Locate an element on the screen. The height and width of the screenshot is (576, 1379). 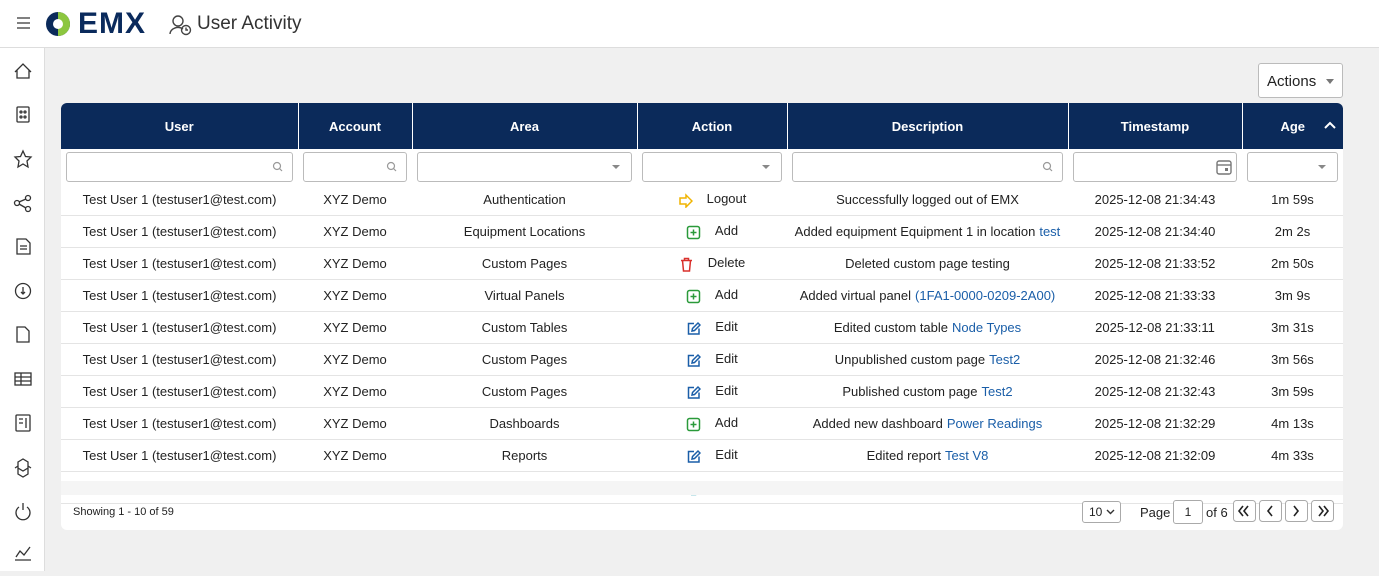
description-link: Power Readings is located at coordinates (994, 423).